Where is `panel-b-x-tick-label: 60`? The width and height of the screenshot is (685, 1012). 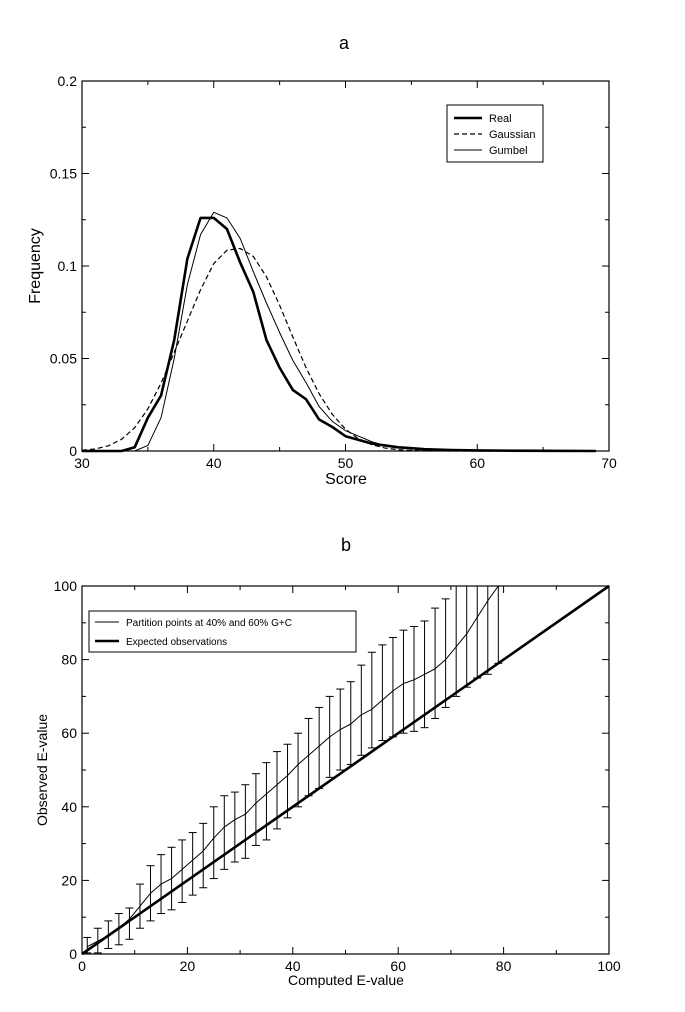
panel-b-x-tick-label: 60 is located at coordinates (398, 966).